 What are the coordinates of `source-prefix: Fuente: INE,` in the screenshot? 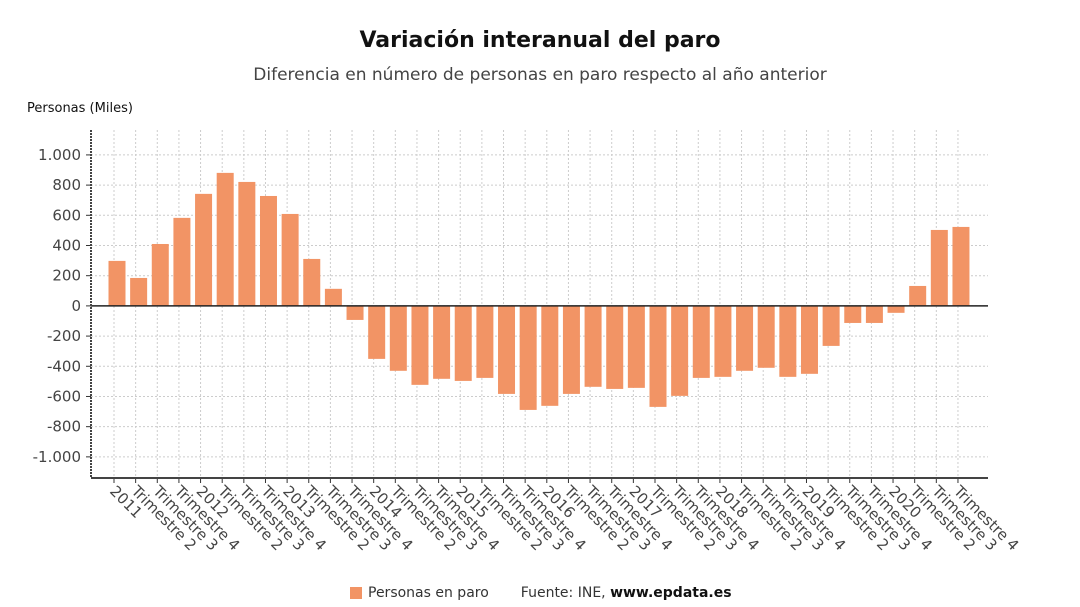 It's located at (565, 593).